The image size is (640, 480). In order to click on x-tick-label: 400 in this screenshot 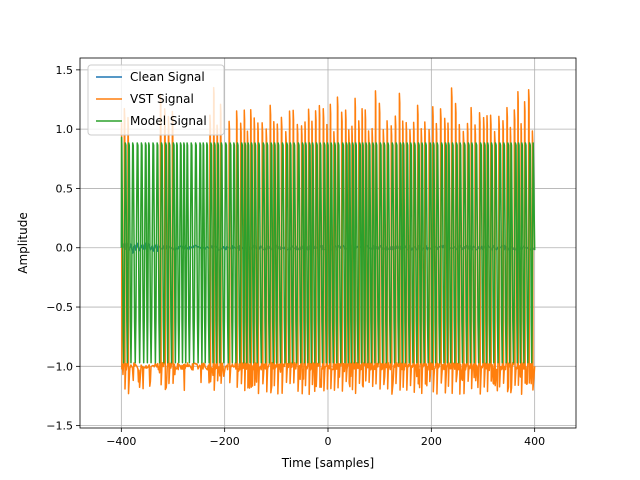, I will do `click(534, 441)`.